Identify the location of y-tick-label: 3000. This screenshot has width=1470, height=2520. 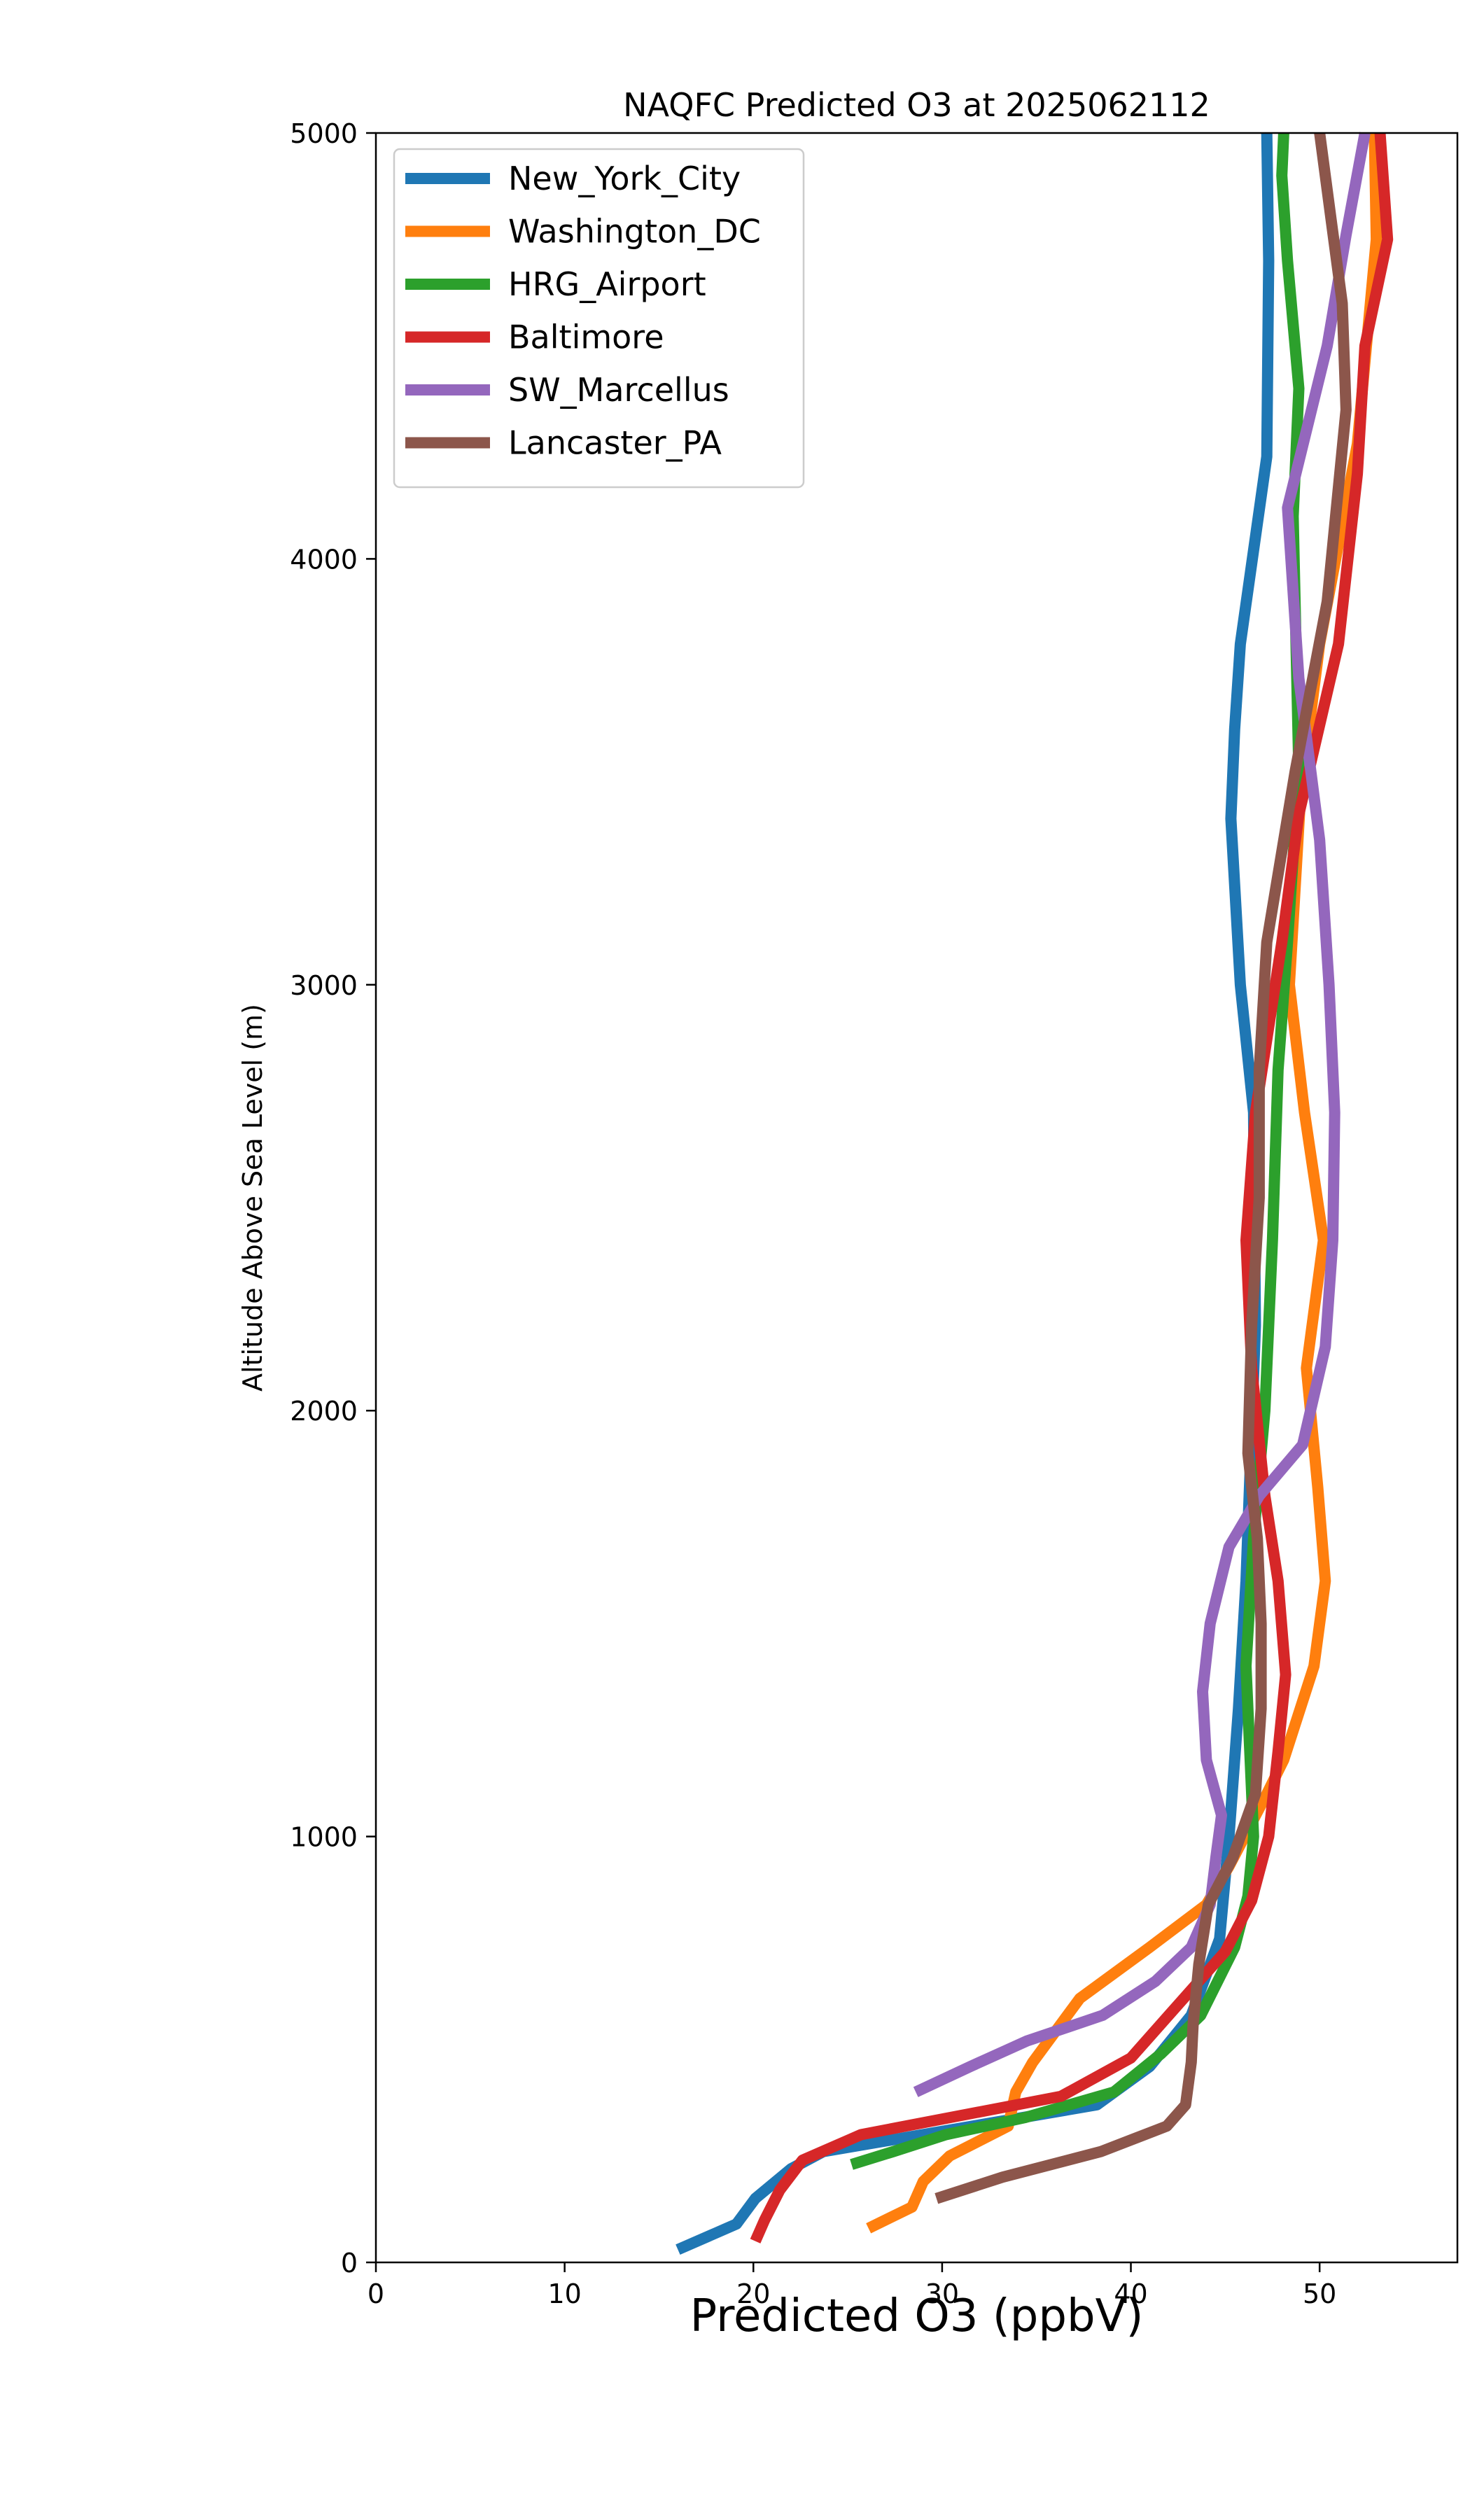
(324, 985).